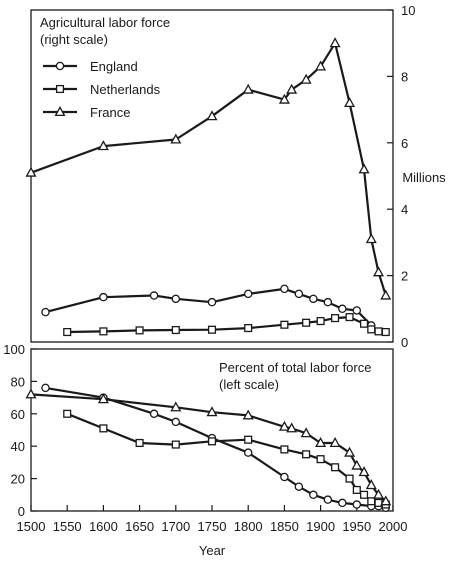 The height and width of the screenshot is (564, 471). Describe the element at coordinates (212, 550) in the screenshot. I see `x-axis-label: Year` at that location.